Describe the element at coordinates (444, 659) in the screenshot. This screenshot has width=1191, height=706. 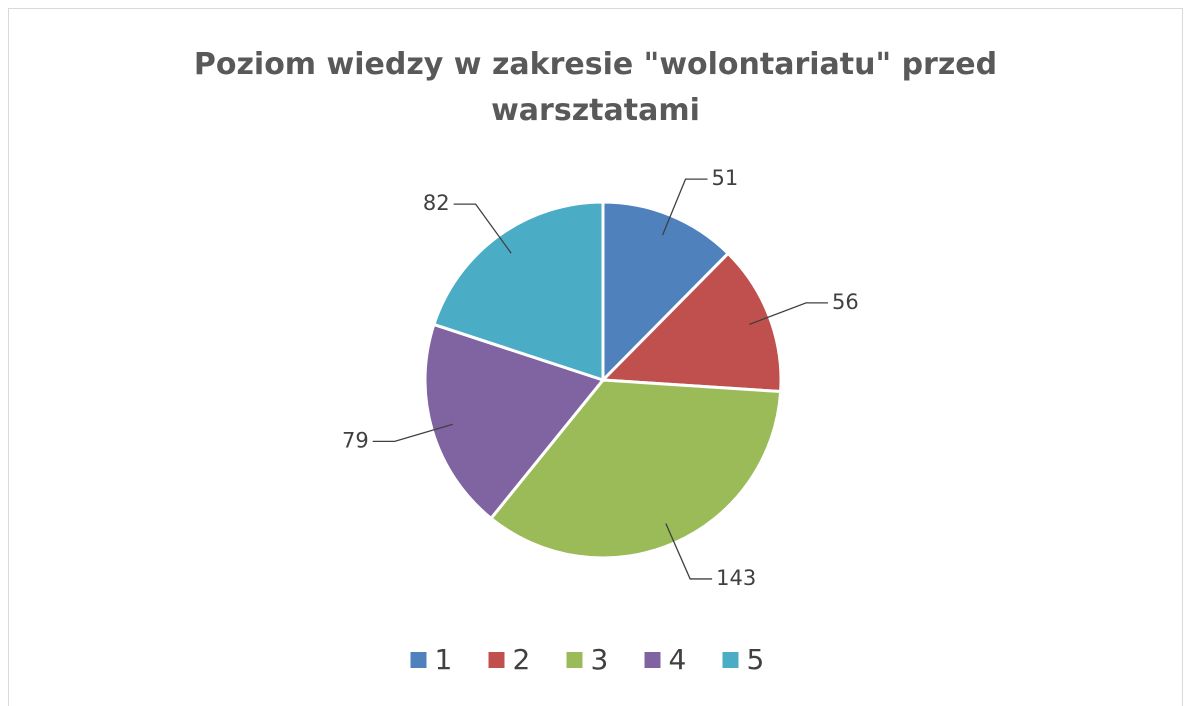
I see `legend-label: 1` at that location.